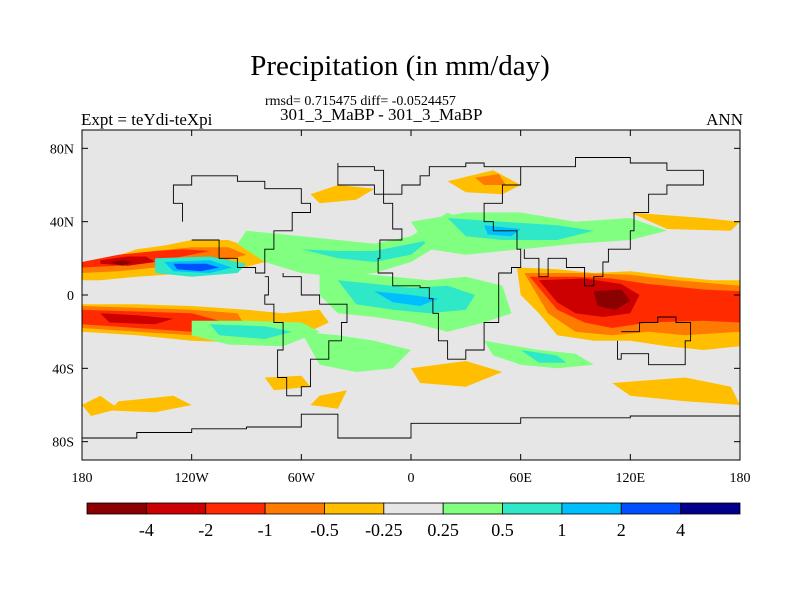  I want to click on y-tick-label: 80N, so click(62, 149).